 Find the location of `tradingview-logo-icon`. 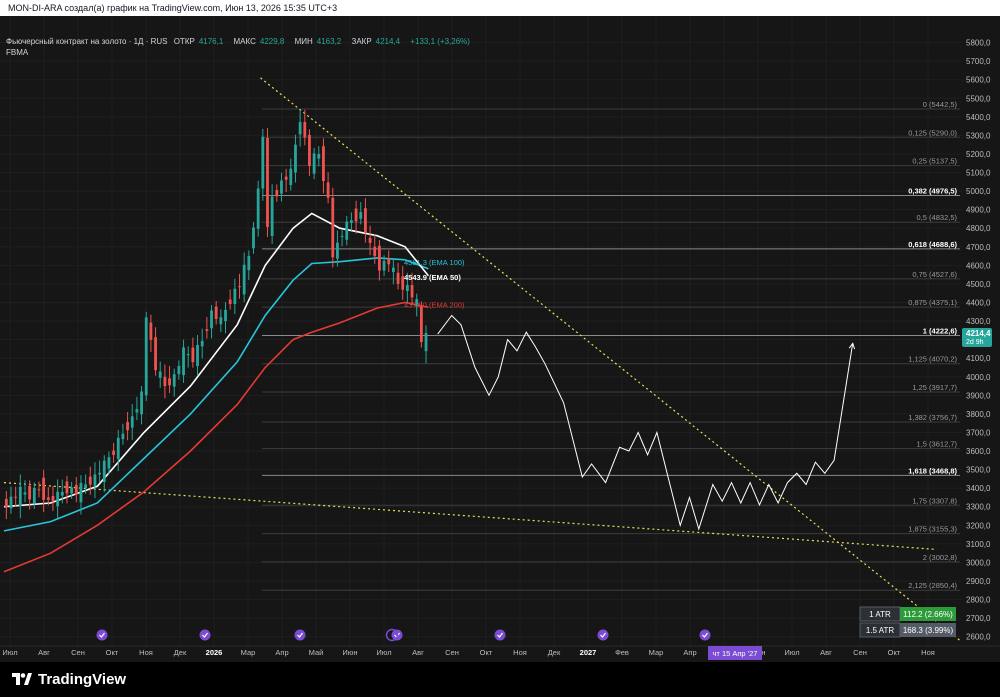

tradingview-logo-icon is located at coordinates (22, 678).